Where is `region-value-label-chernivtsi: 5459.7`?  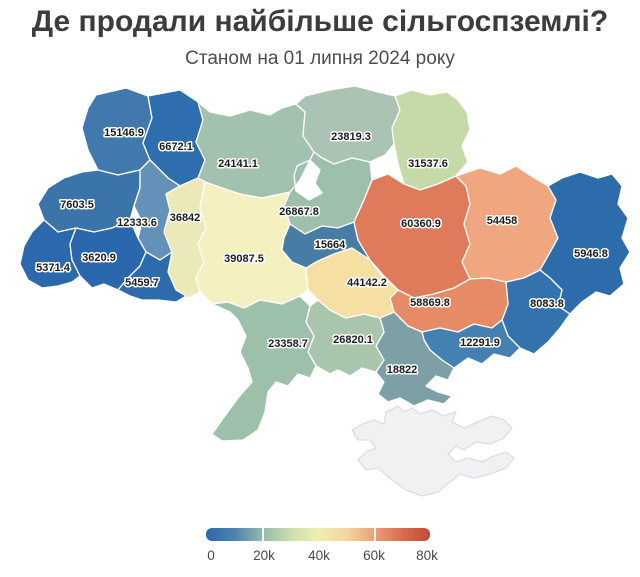
region-value-label-chernivtsi: 5459.7 is located at coordinates (142, 283).